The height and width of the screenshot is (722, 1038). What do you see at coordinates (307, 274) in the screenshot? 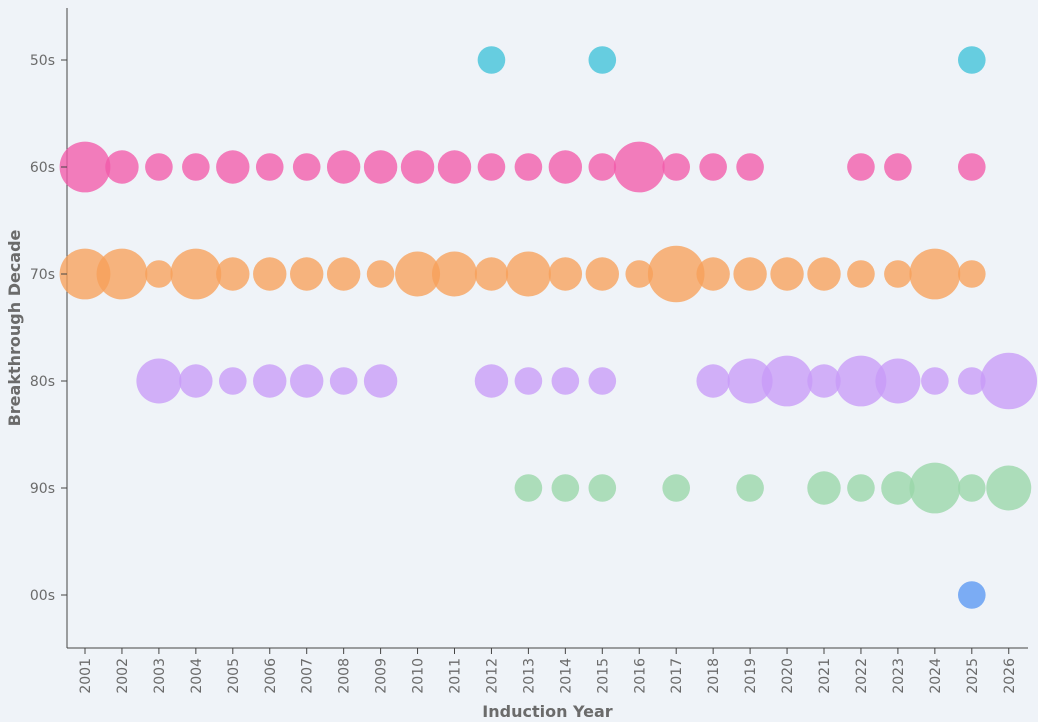
I see `bubble-70s-2007` at bounding box center [307, 274].